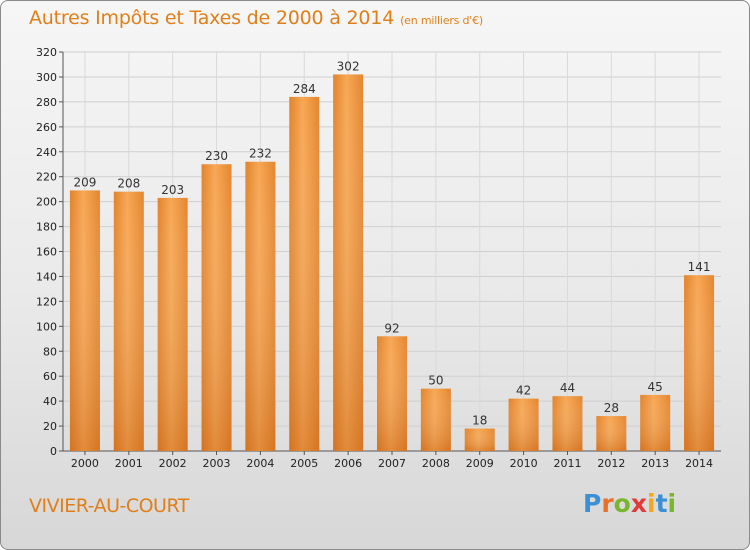  What do you see at coordinates (46, 177) in the screenshot?
I see `y-tick-label: 220` at bounding box center [46, 177].